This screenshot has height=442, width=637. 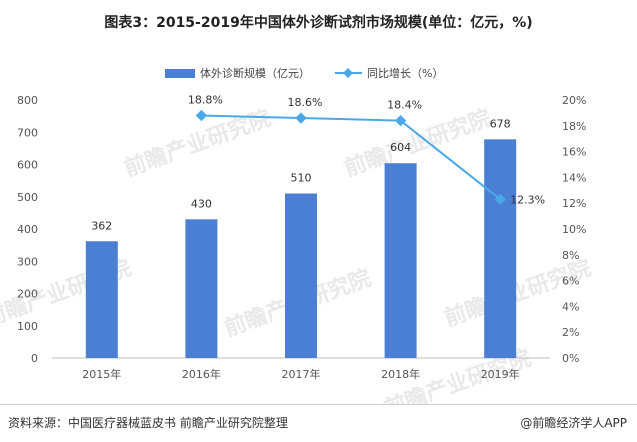 What do you see at coordinates (405, 73) in the screenshot?
I see `legend-line-label: 同比增长（%）` at bounding box center [405, 73].